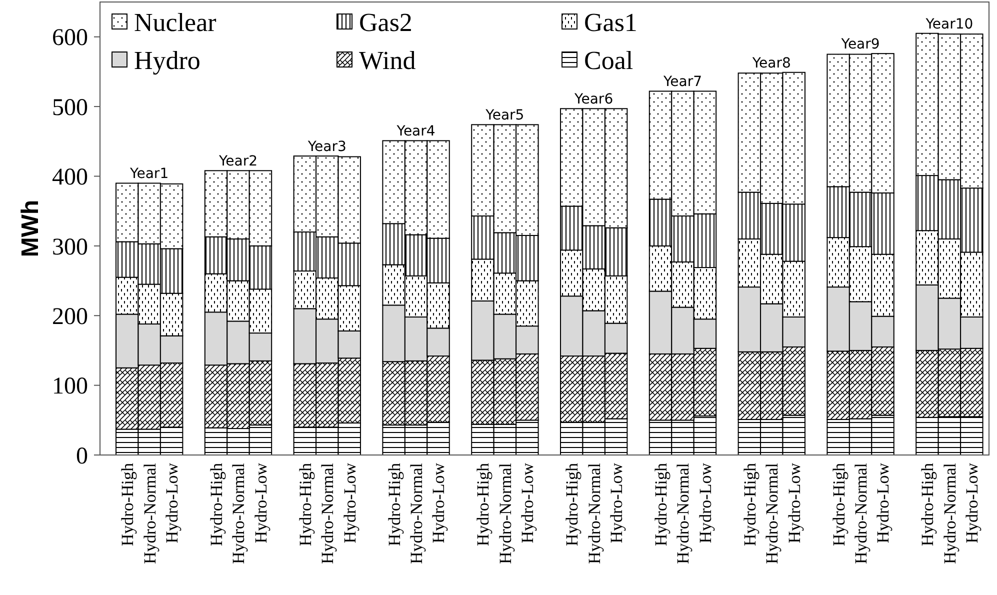  What do you see at coordinates (594, 100) in the screenshot?
I see `annotation: Year6` at bounding box center [594, 100].